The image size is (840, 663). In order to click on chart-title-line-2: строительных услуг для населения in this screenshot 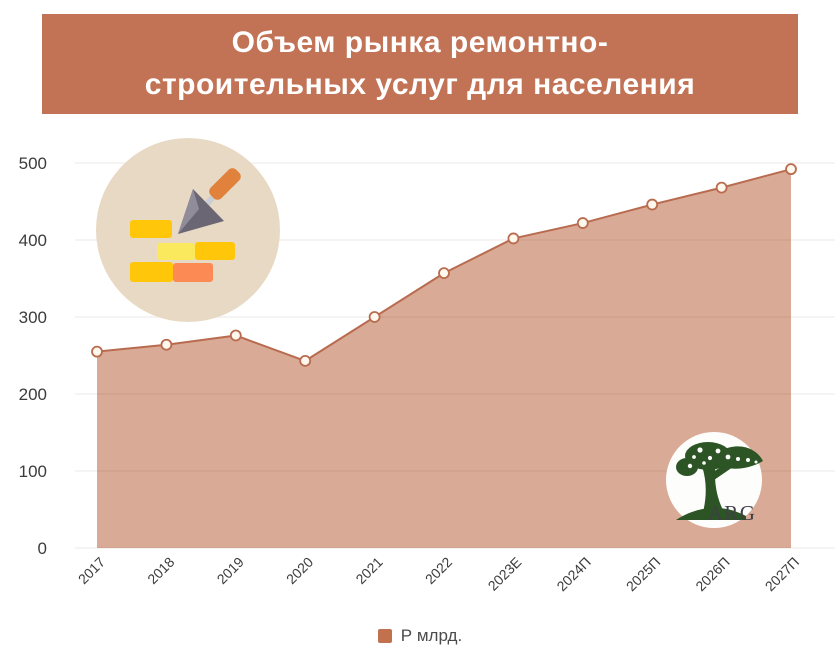, I will do `click(420, 84)`.